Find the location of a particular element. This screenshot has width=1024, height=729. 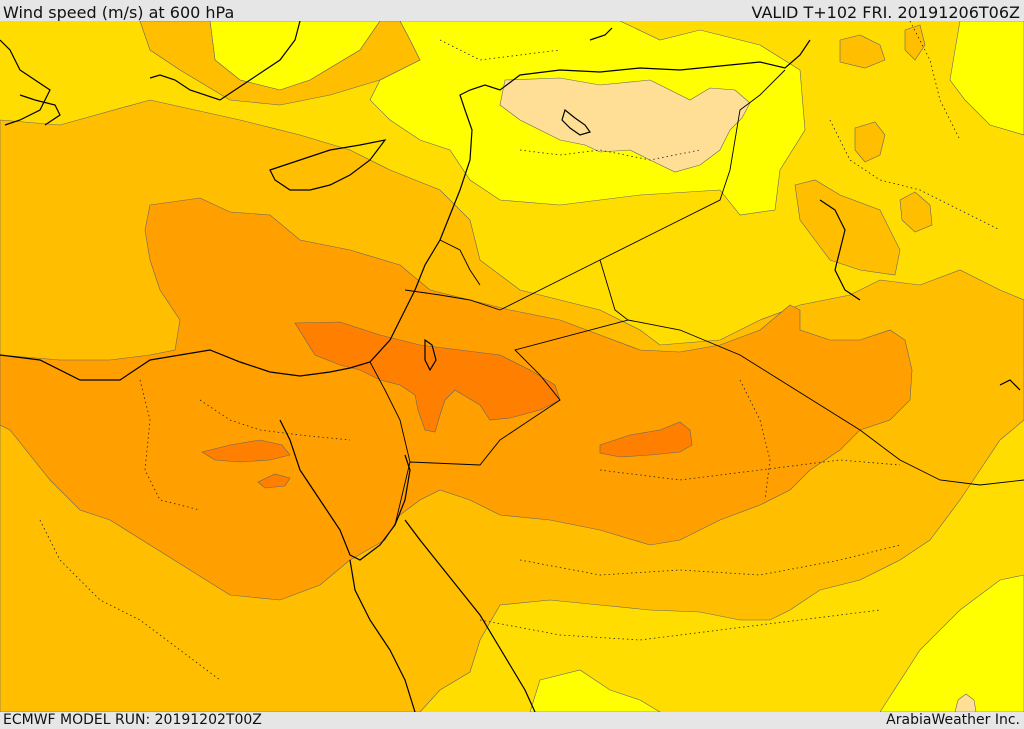

field-band-4-spot-a is located at coordinates (870, 142).